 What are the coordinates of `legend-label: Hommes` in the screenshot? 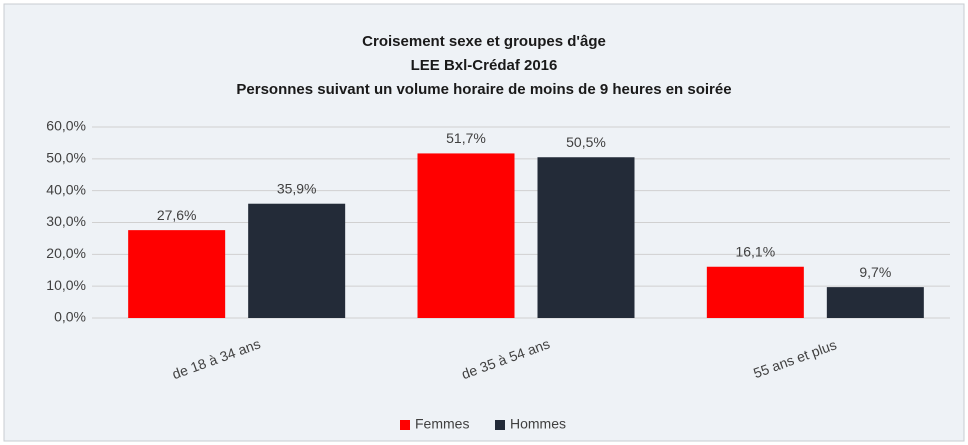 It's located at (538, 424).